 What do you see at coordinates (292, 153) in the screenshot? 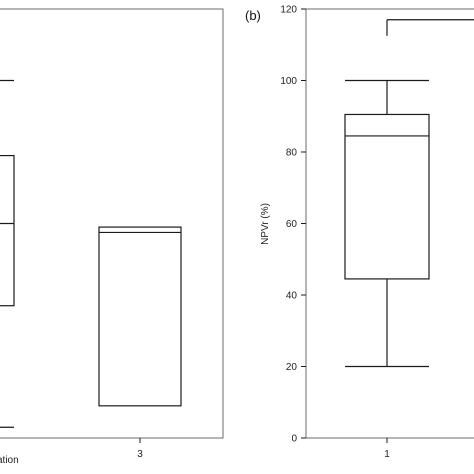
I see `panel-b-y-tick-label: 80` at bounding box center [292, 153].